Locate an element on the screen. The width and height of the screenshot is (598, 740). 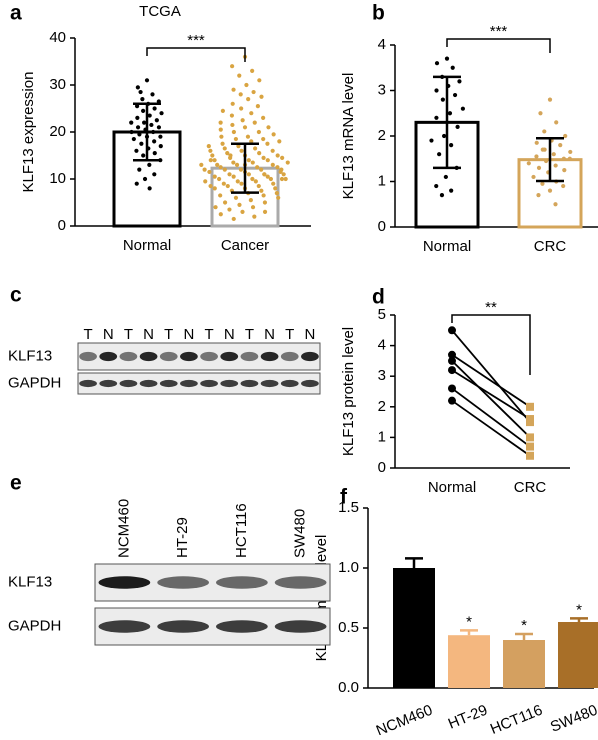
y-axis-label: KLF13 expression is located at coordinates (28, 132).